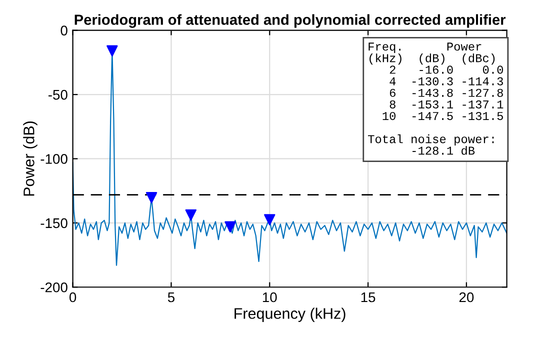  What do you see at coordinates (269, 297) in the screenshot?
I see `x-tick-label: 10` at bounding box center [269, 297].